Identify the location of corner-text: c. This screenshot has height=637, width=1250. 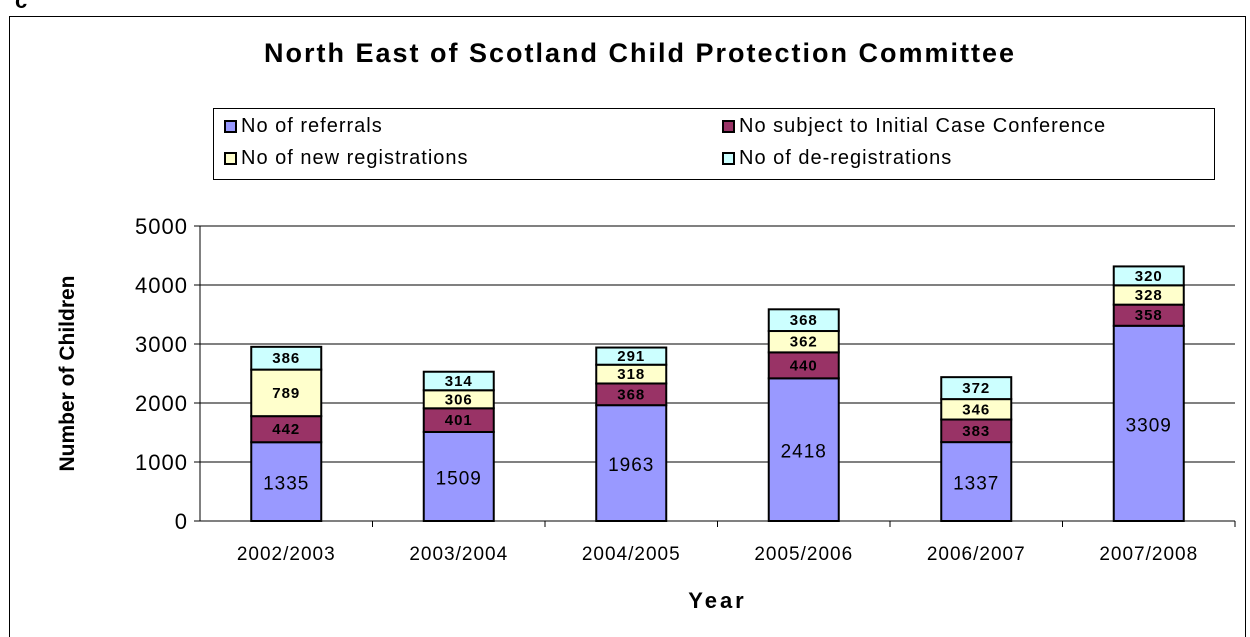
(21, 6).